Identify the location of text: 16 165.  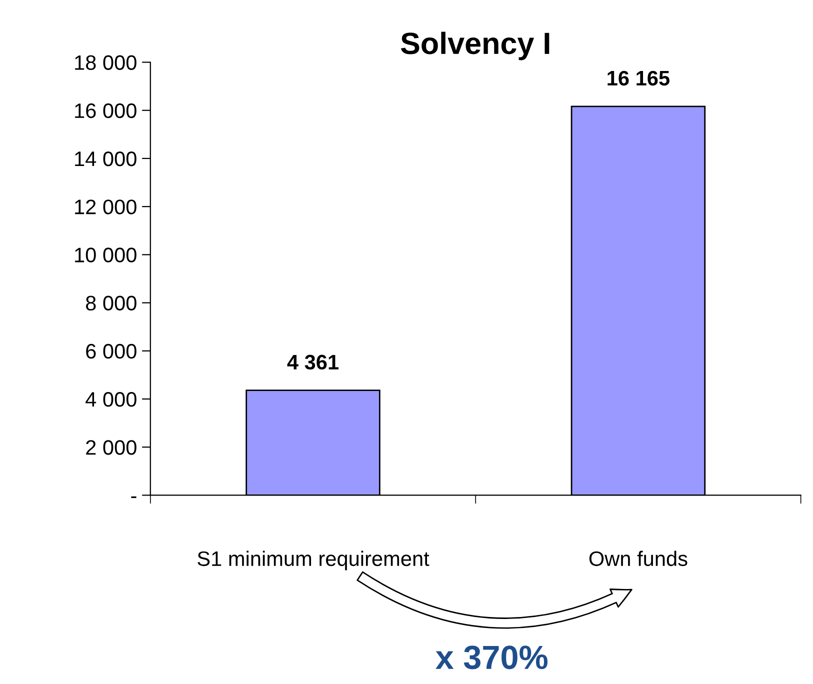
(639, 78).